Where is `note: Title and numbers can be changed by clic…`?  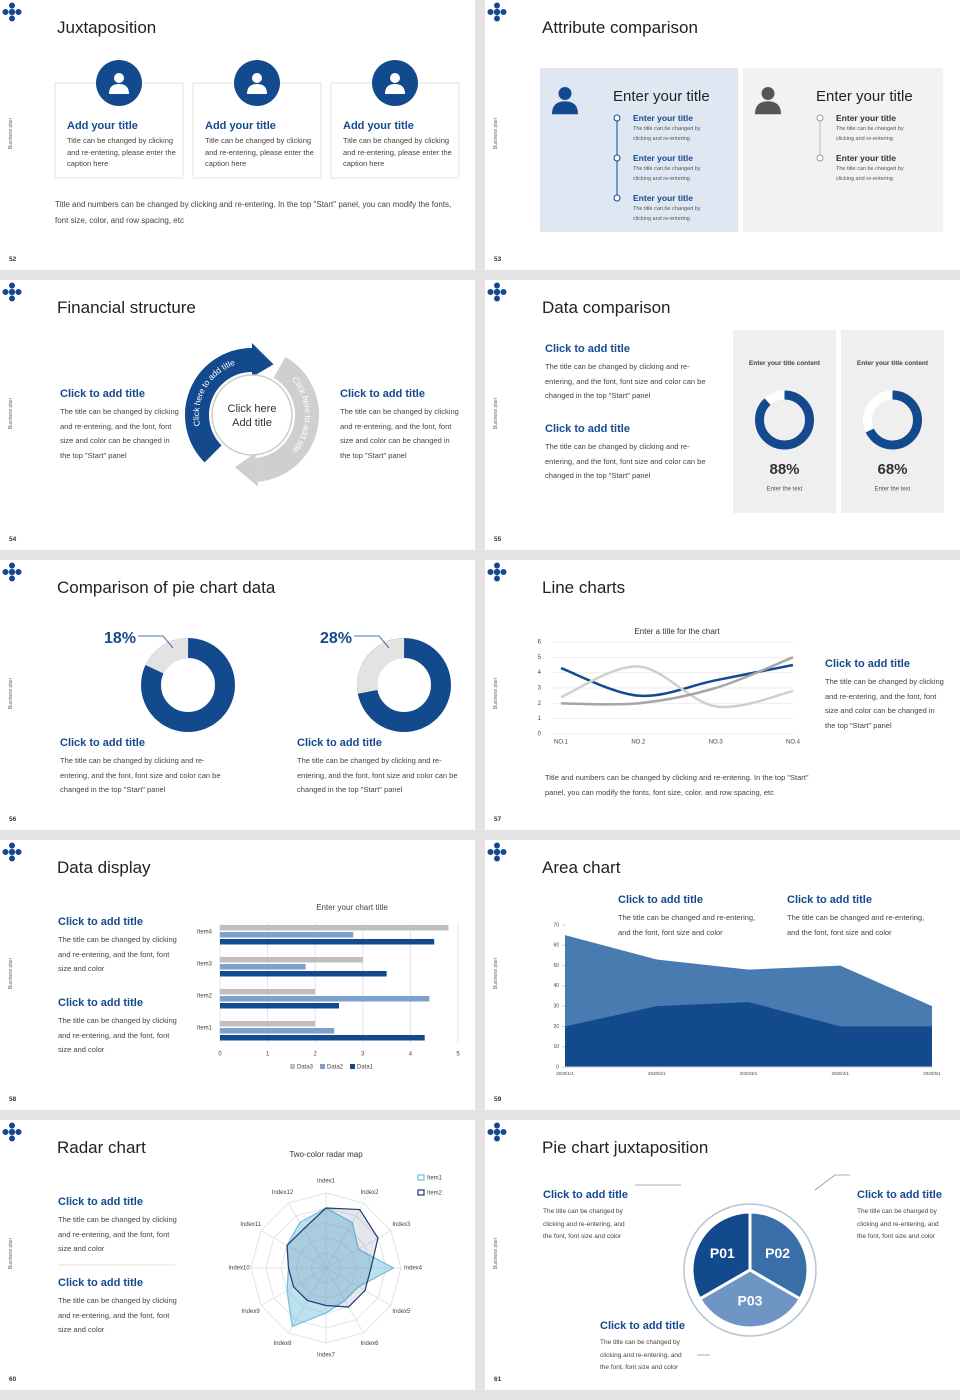
note: Title and numbers can be changed by clic… is located at coordinates (253, 212).